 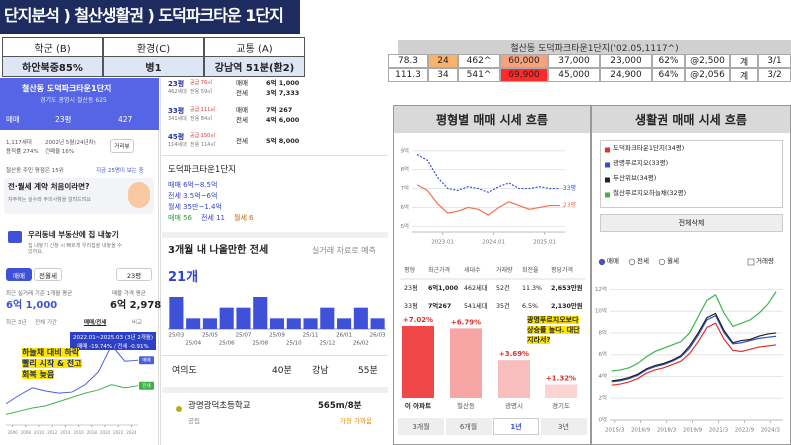 What do you see at coordinates (516, 426) in the screenshot?
I see `period-tab: 1년` at bounding box center [516, 426].